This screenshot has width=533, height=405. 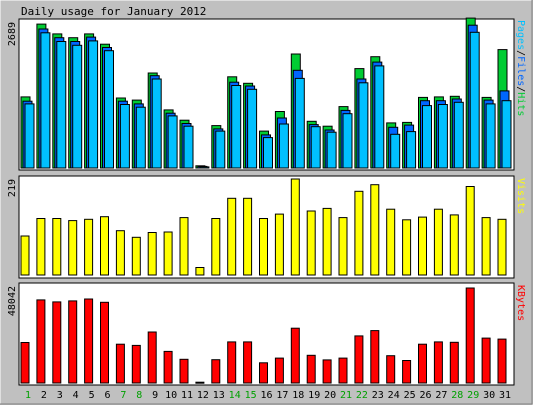 What do you see at coordinates (282, 395) in the screenshot?
I see `day-label: 17` at bounding box center [282, 395].